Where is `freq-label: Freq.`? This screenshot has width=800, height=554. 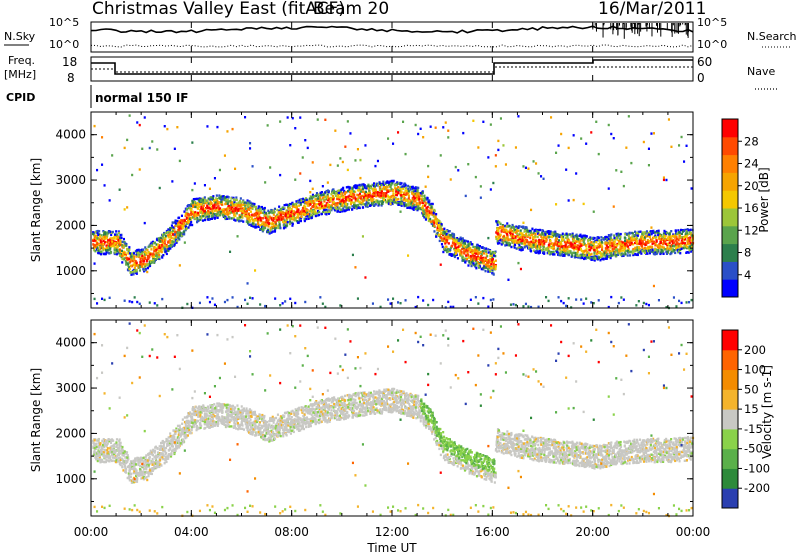 freq-label: Freq. is located at coordinates (21, 60).